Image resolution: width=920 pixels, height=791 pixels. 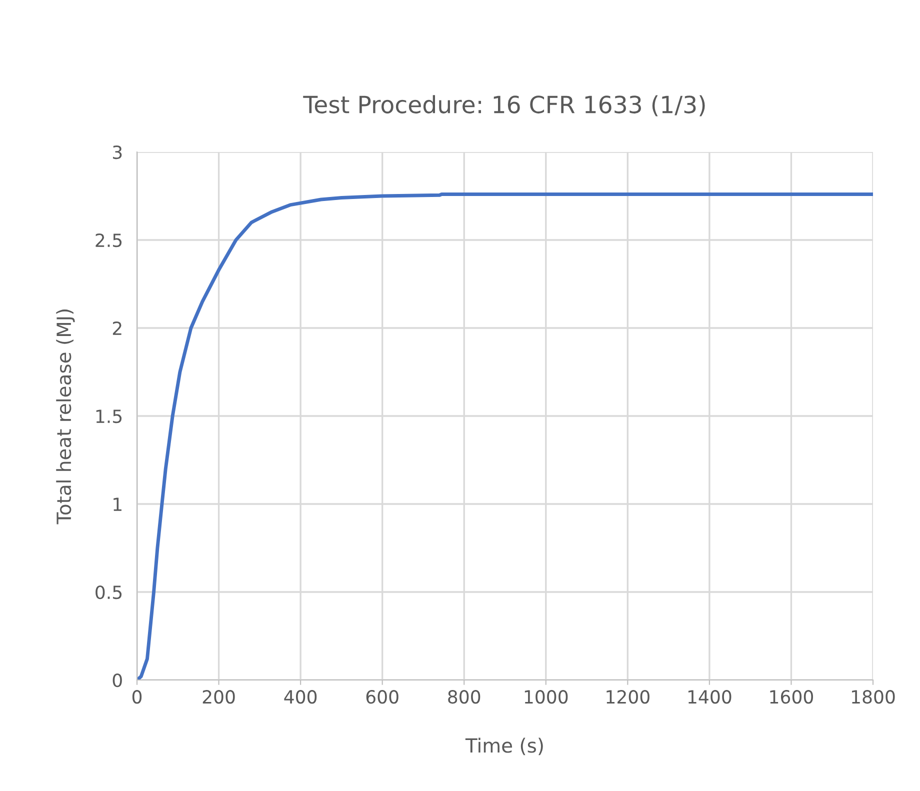 What do you see at coordinates (117, 152) in the screenshot?
I see `y-tick-label: 3` at bounding box center [117, 152].